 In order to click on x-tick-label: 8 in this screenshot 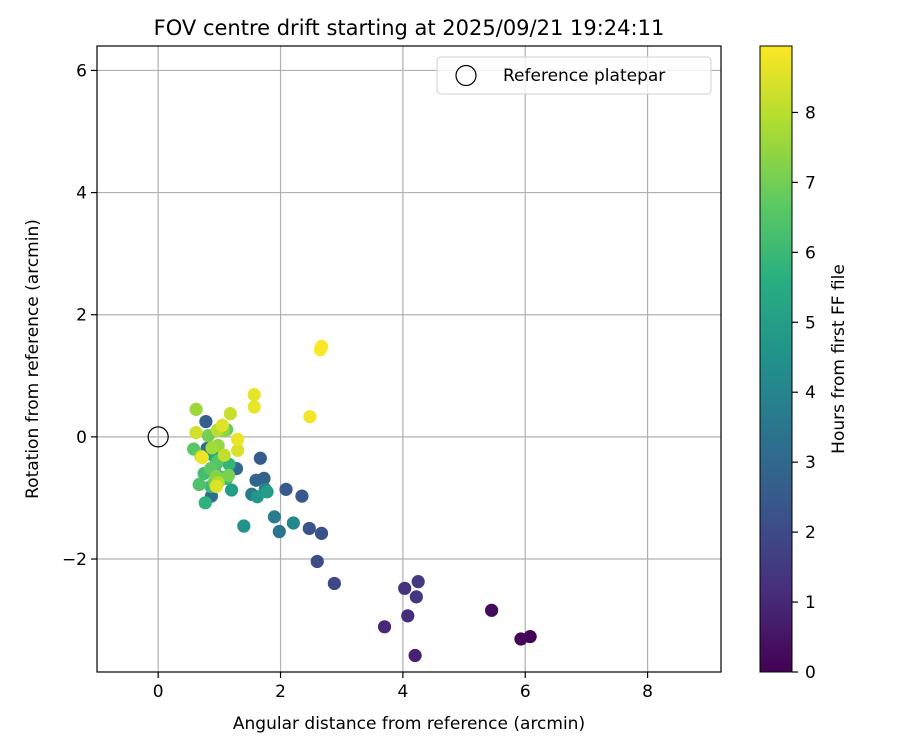, I will do `click(647, 692)`.